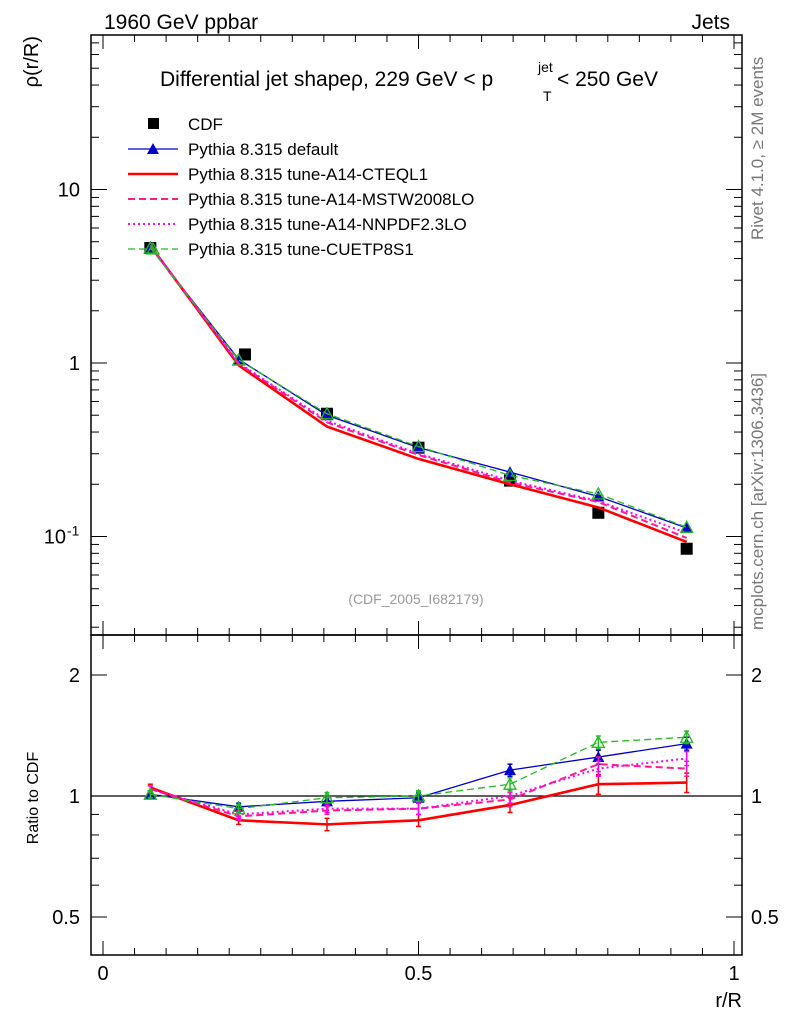 The height and width of the screenshot is (1024, 786). Describe the element at coordinates (32, 61) in the screenshot. I see `main-ylabel: ρ(r/R)` at that location.